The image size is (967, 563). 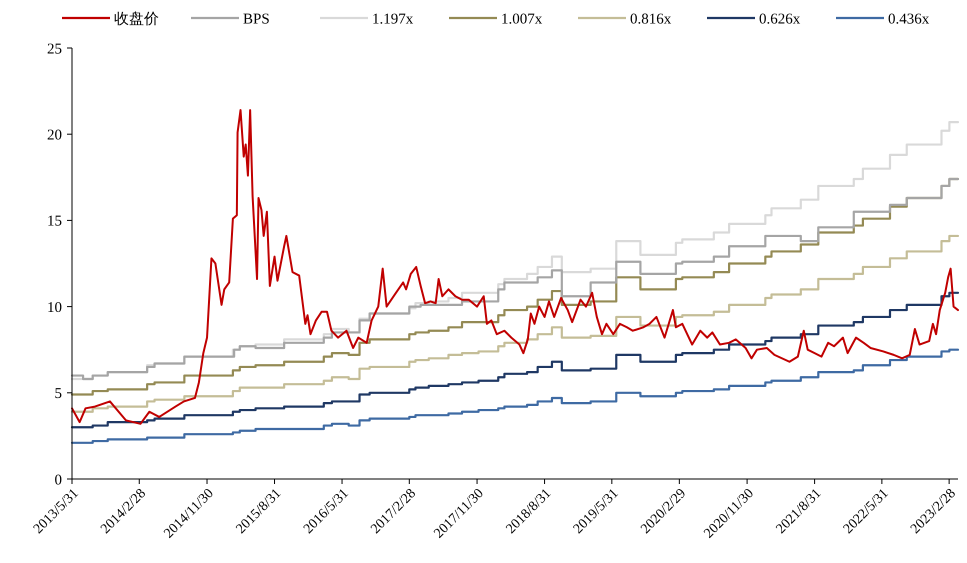 What do you see at coordinates (909, 19) in the screenshot?
I see `legend-label: 0.436x` at bounding box center [909, 19].